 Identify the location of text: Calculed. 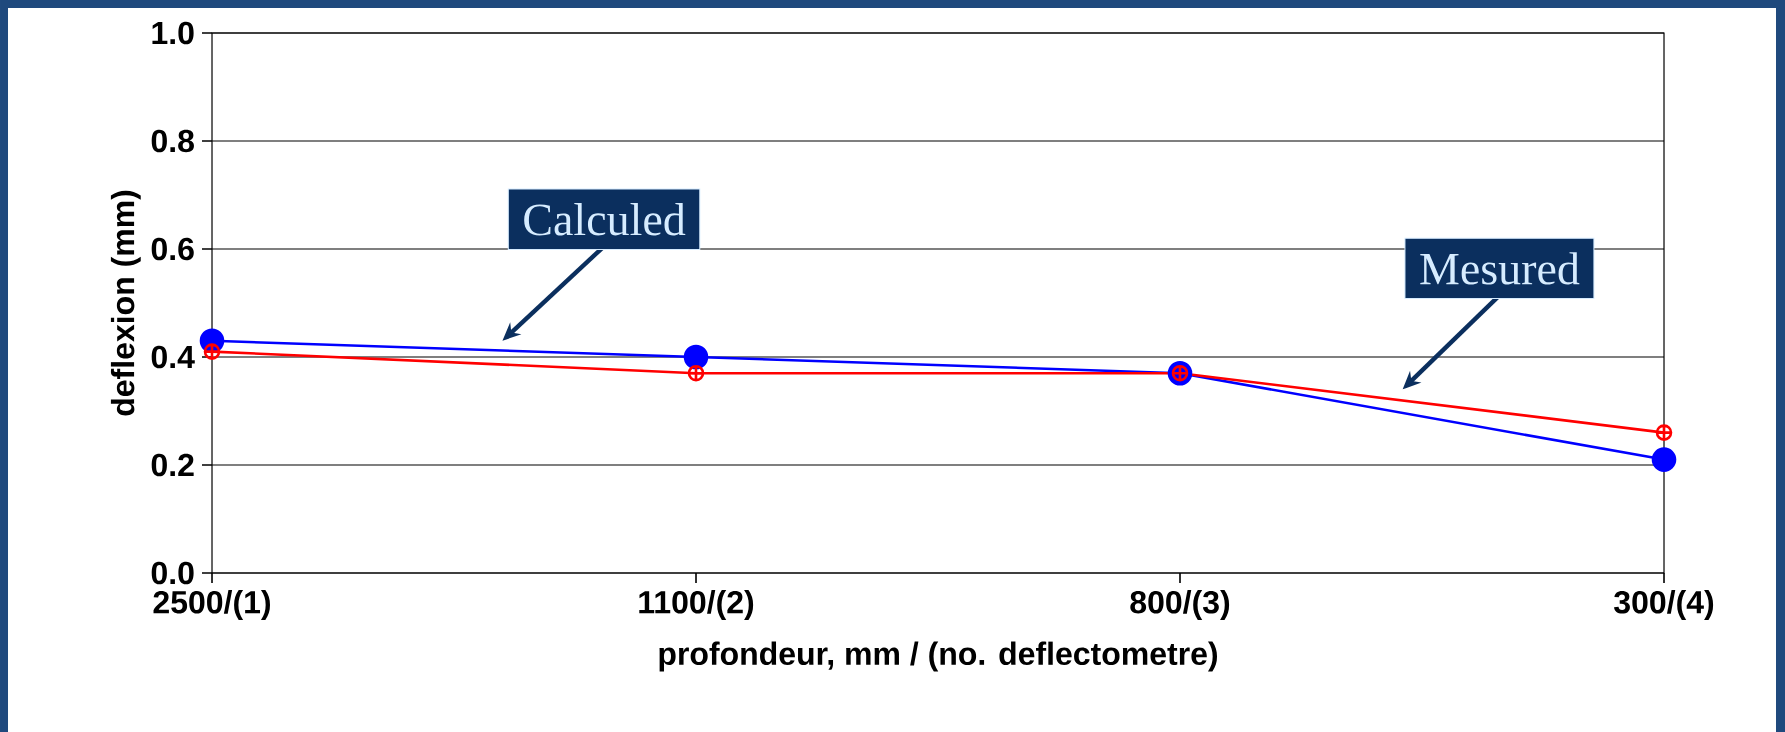
(605, 219).